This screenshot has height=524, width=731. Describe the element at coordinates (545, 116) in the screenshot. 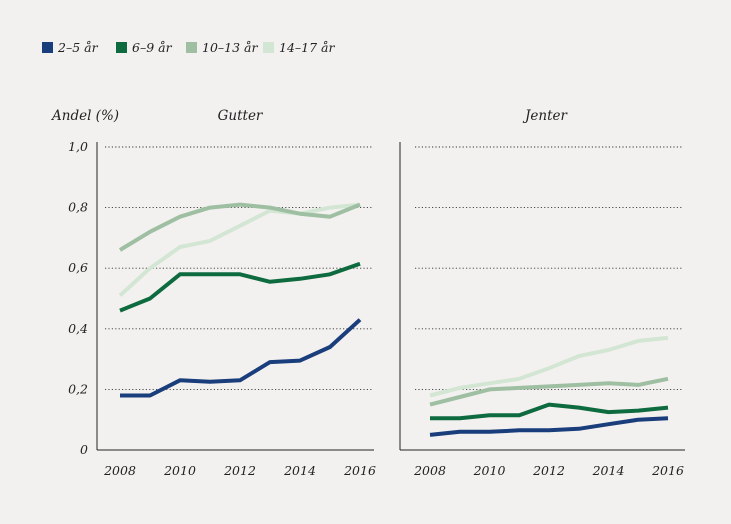

I see `panel-title: Jenter` at that location.